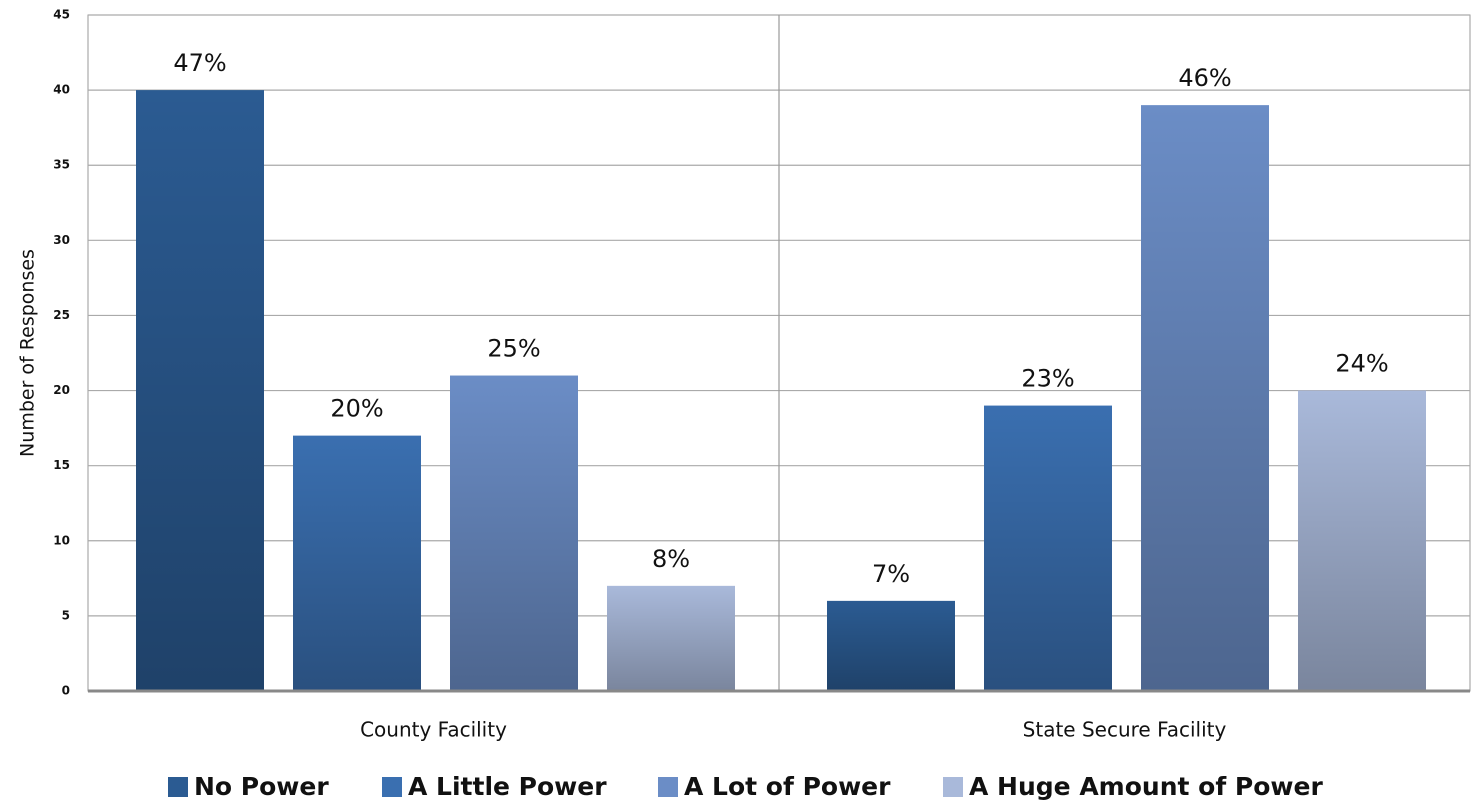  What do you see at coordinates (28, 353) in the screenshot?
I see `y-axis-title: Number of Responses` at bounding box center [28, 353].